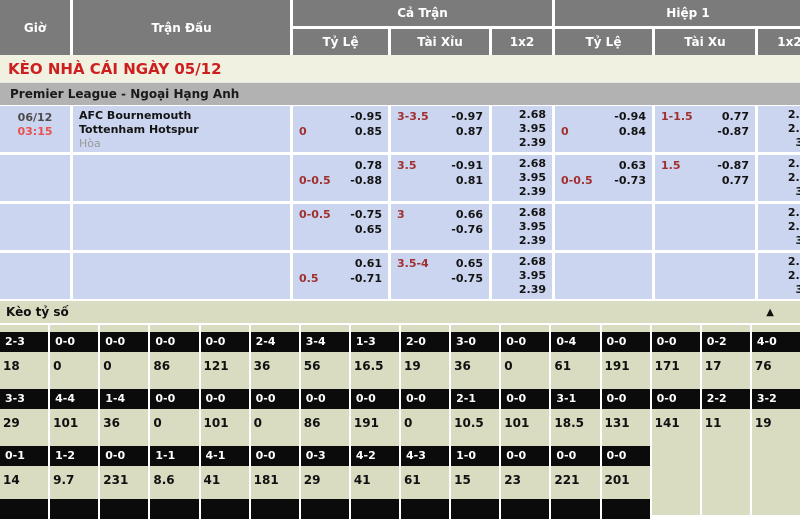 This screenshot has height=519, width=800. Describe the element at coordinates (475, 410) in the screenshot. I see `score-odds-cell: 2-1 10.5` at that location.